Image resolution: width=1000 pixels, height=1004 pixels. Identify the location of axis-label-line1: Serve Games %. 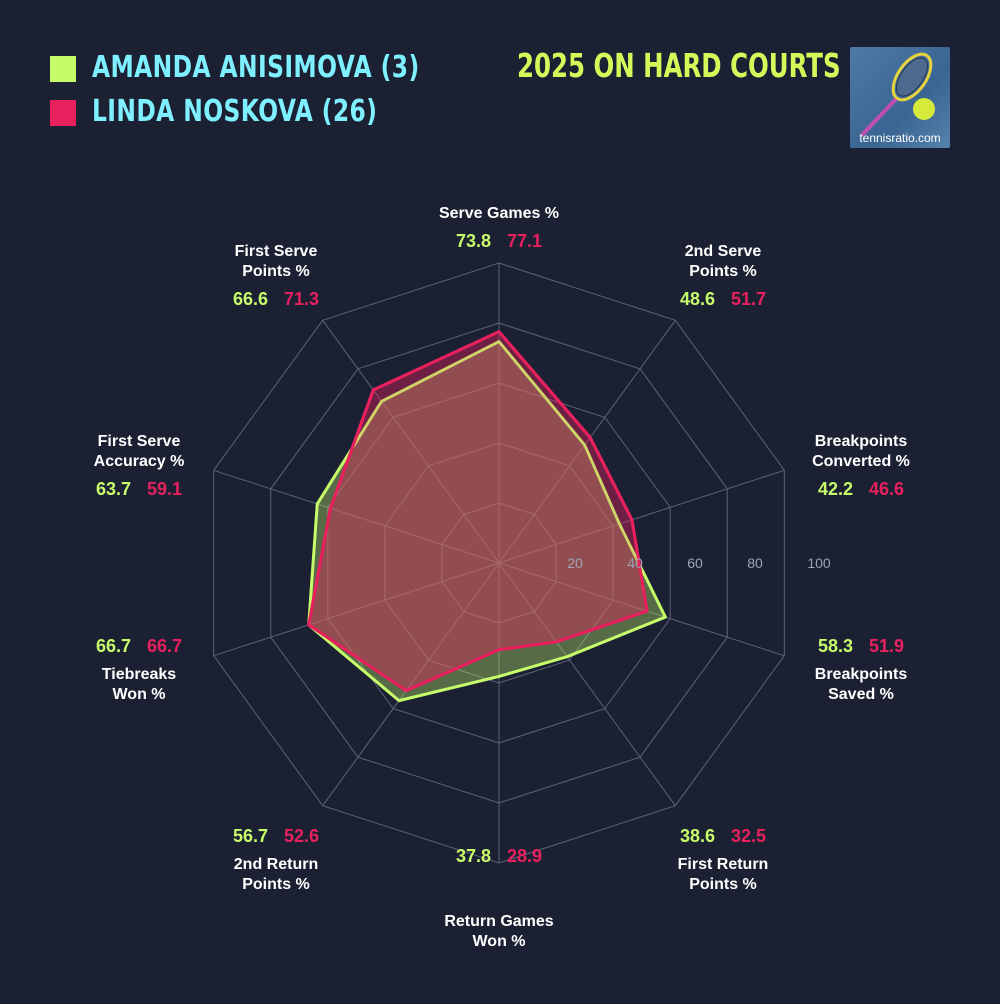
(499, 213).